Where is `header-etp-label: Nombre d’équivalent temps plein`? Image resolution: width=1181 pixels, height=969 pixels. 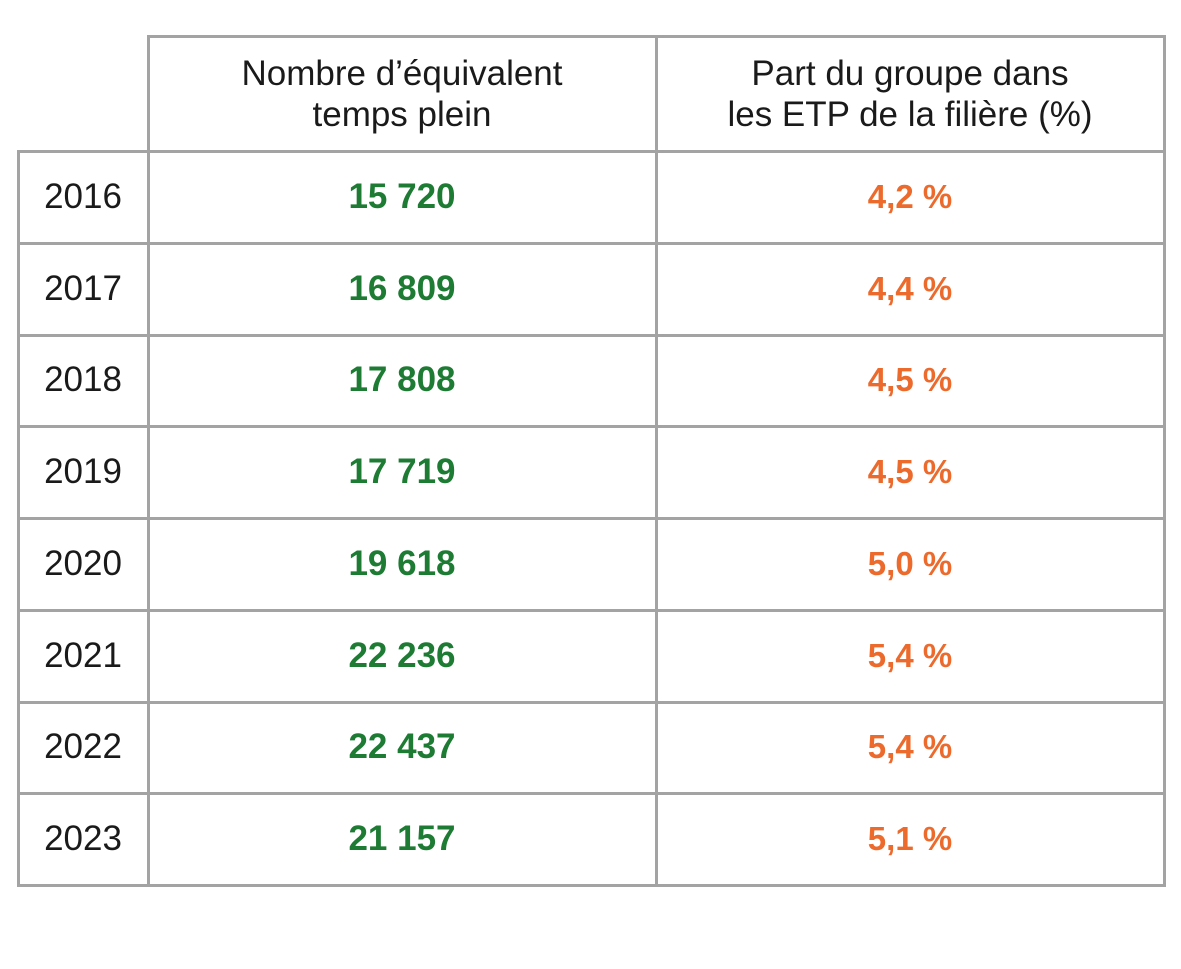 header-etp-label: Nombre d’équivalent temps plein is located at coordinates (402, 93).